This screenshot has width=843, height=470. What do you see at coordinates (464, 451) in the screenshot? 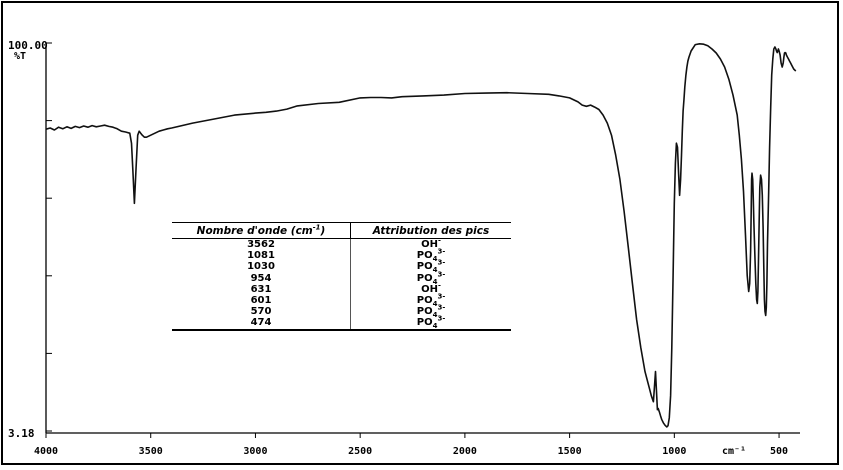
I see `x-tick-label: 2000` at bounding box center [464, 451].